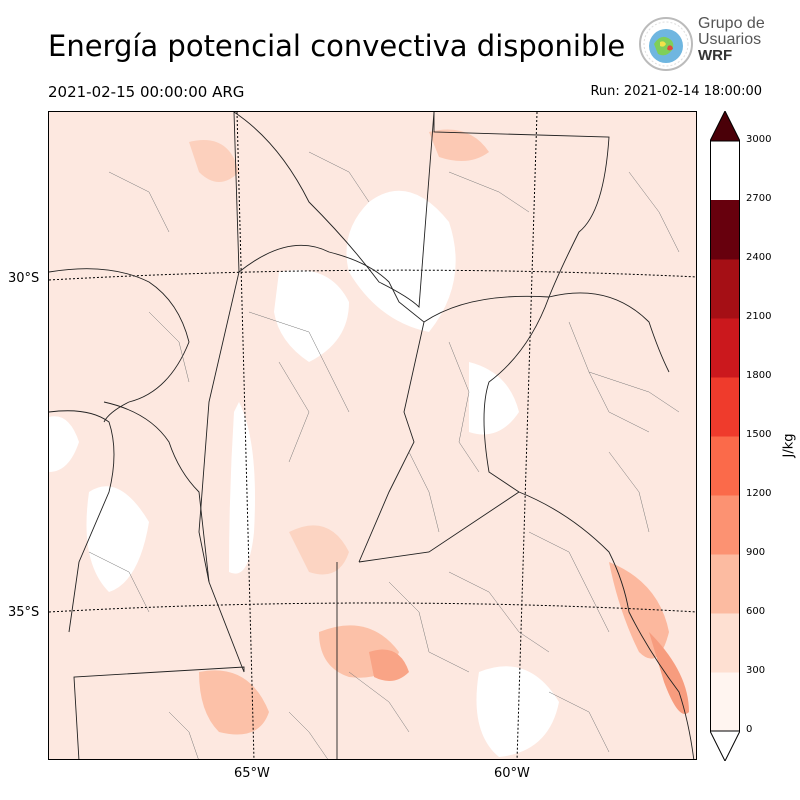 The width and height of the screenshot is (800, 800). Describe the element at coordinates (756, 670) in the screenshot. I see `colorbar-tick-label: 300` at that location.